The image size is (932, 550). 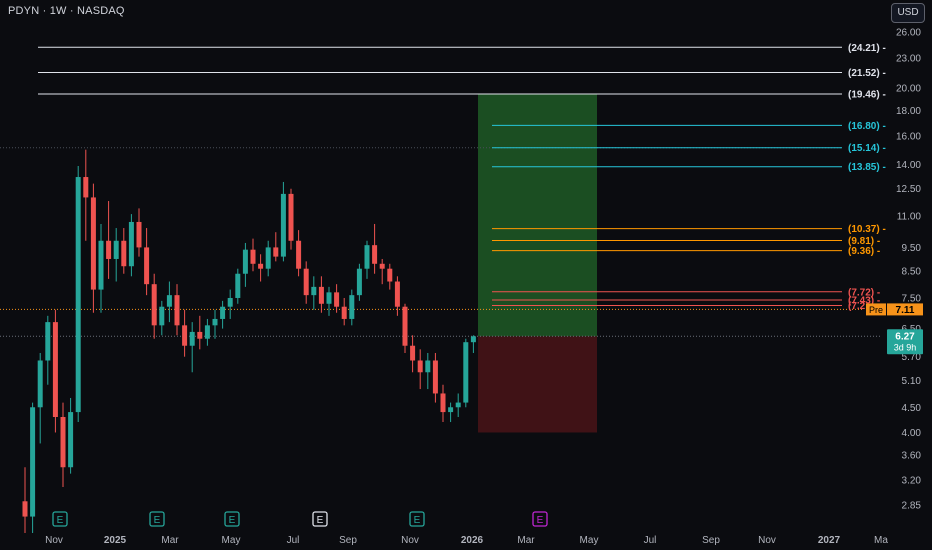 What do you see at coordinates (908, 89) in the screenshot?
I see `y-tick-label: 20.00` at bounding box center [908, 89].